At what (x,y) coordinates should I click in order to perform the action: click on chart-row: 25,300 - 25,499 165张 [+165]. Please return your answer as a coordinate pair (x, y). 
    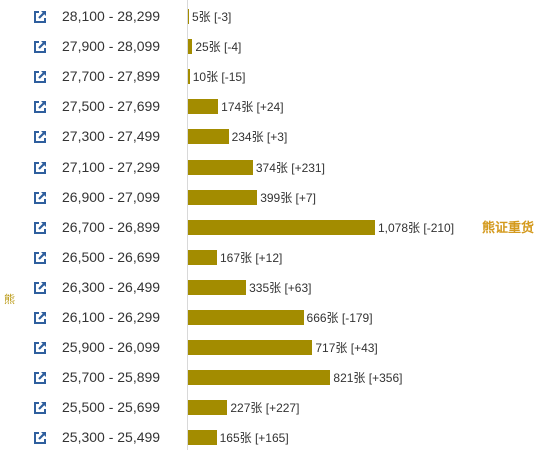
    Looking at the image, I should click on (270, 438).